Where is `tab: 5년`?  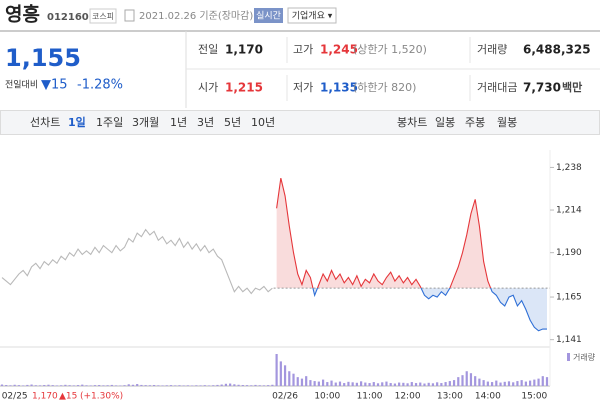 tab: 5년 is located at coordinates (232, 122).